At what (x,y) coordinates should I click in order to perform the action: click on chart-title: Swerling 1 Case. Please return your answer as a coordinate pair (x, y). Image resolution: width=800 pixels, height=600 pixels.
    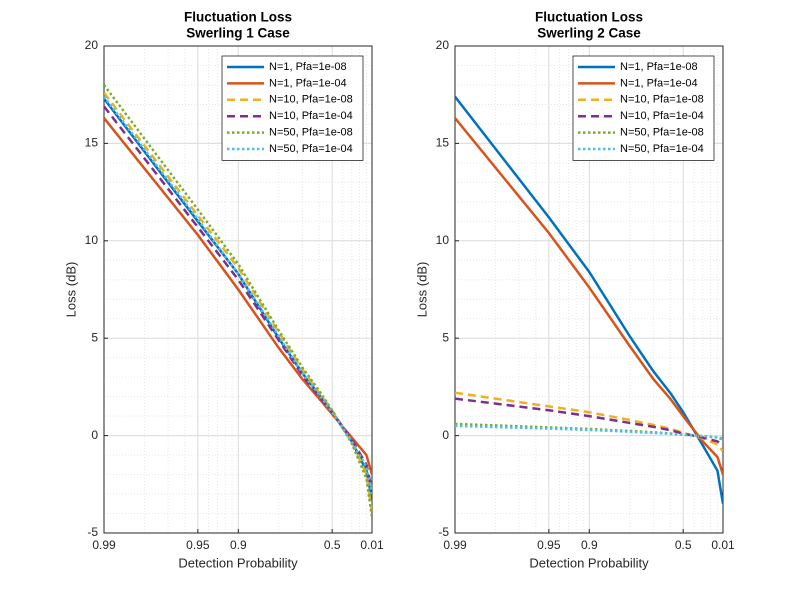
    Looking at the image, I should click on (238, 33).